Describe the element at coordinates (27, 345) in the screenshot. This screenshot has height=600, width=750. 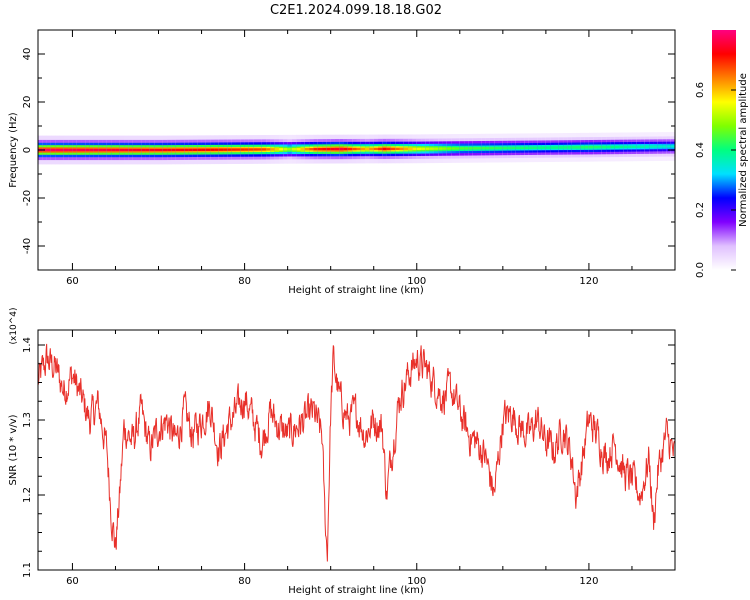
I see `y-tick-label: 1.4` at that location.